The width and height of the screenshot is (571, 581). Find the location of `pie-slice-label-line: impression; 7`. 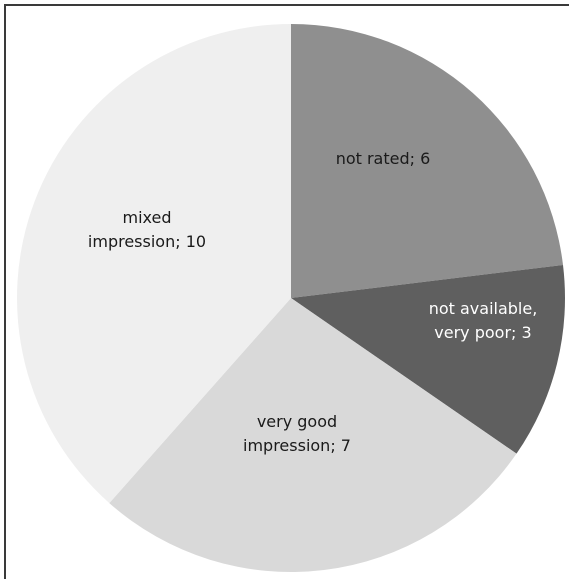

pie-slice-label-line: impression; 7 is located at coordinates (297, 445).